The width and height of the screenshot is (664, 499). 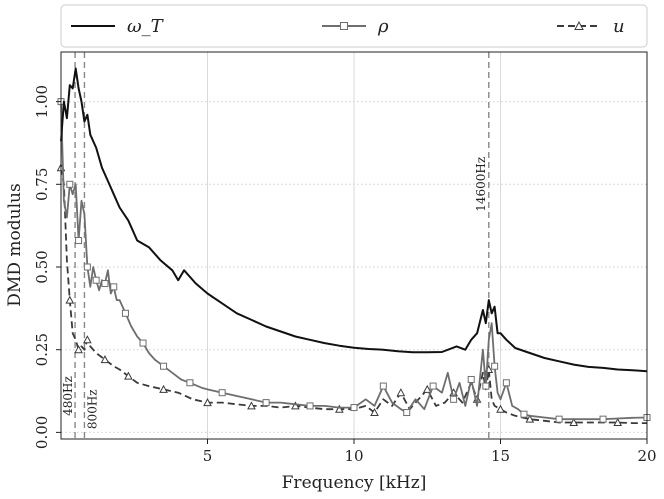 What do you see at coordinates (481, 184) in the screenshot?
I see `reference-line-label: 14600Hz` at bounding box center [481, 184].